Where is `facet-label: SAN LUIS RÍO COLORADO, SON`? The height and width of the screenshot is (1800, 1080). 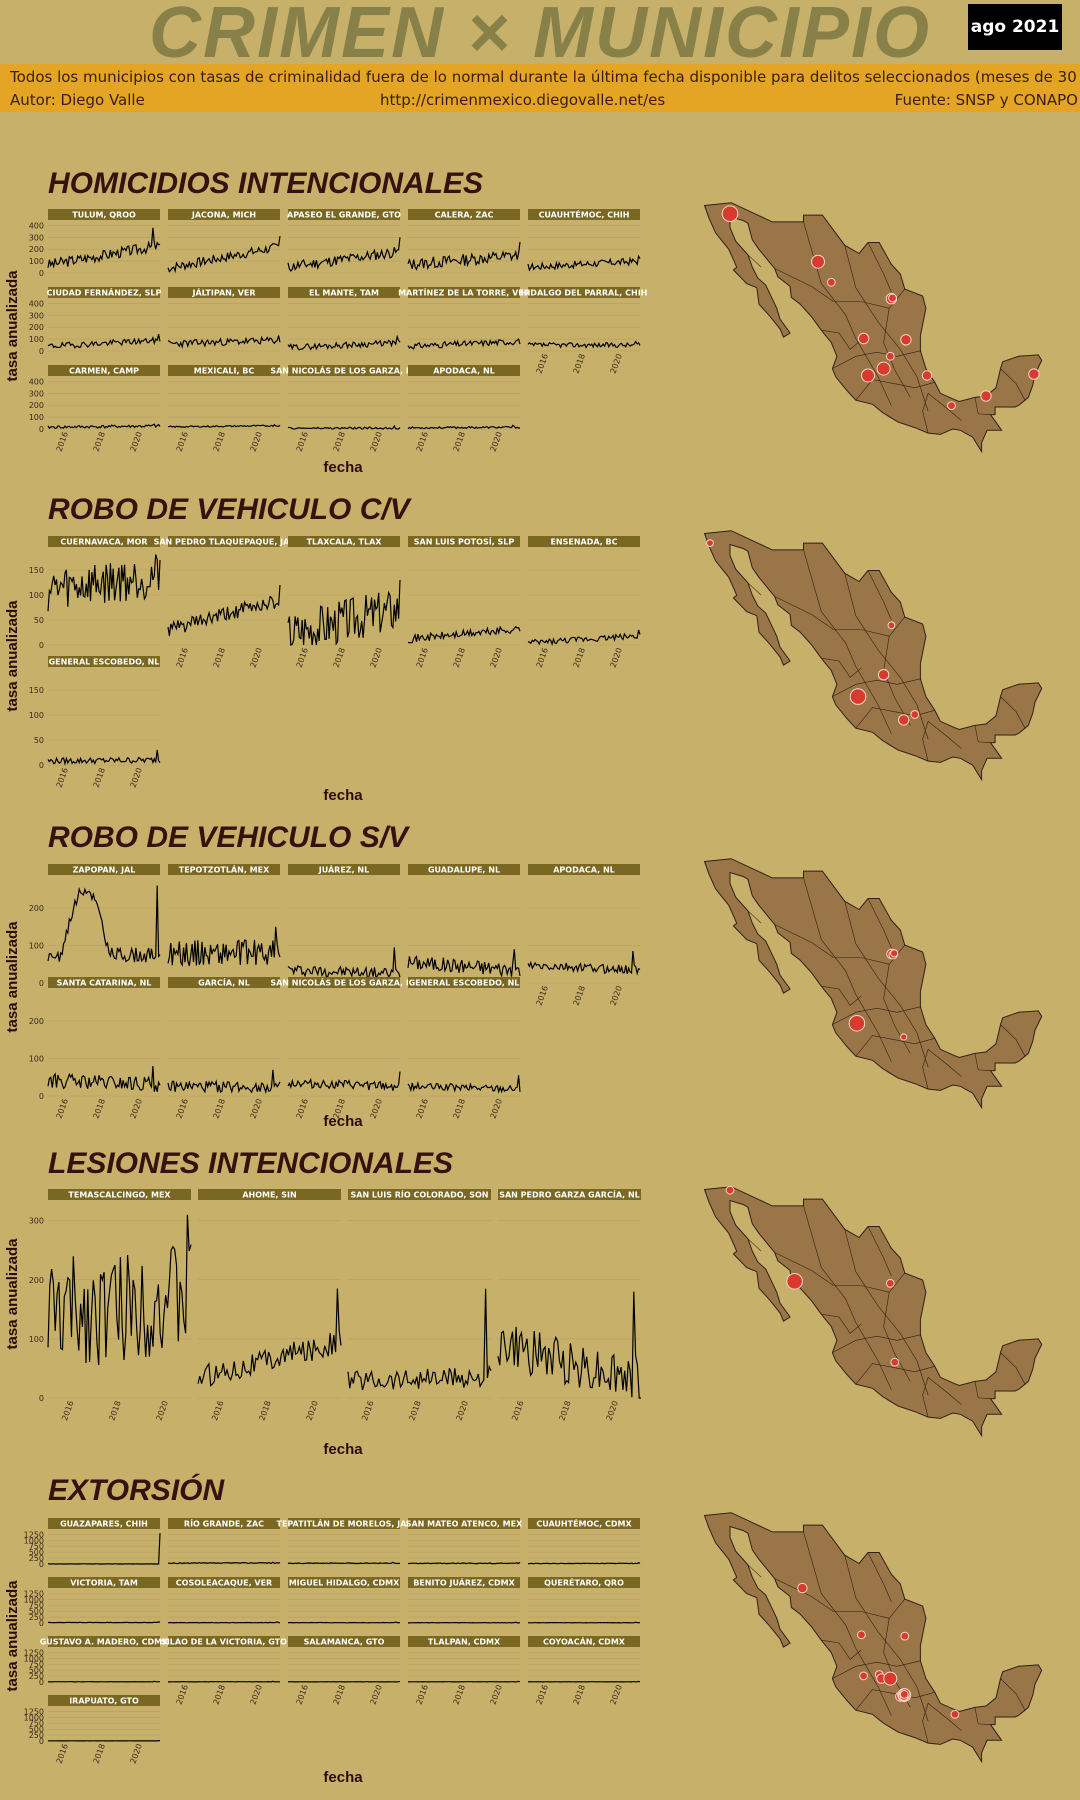
facet-label: SAN LUIS RÍO COLORADO, SON is located at coordinates (420, 1194).